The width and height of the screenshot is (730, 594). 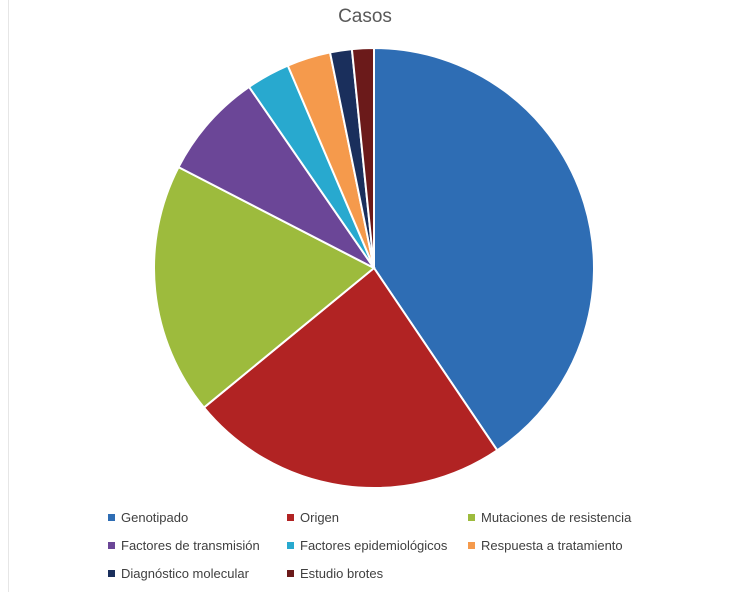 What do you see at coordinates (264, 287) in the screenshot?
I see `pie-slice-mutaciones-de-resistencia` at bounding box center [264, 287].